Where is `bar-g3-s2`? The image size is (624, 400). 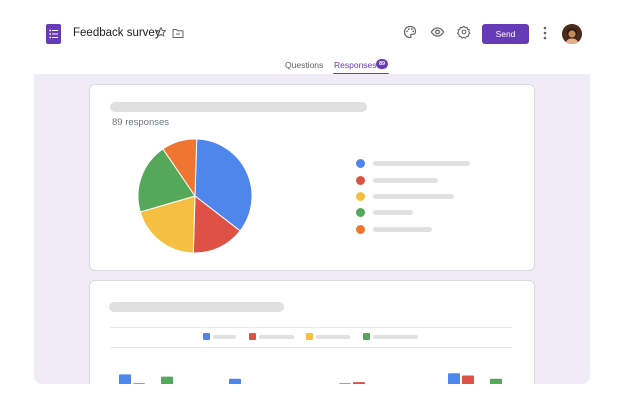
bar-g3-s2 is located at coordinates (359, 383).